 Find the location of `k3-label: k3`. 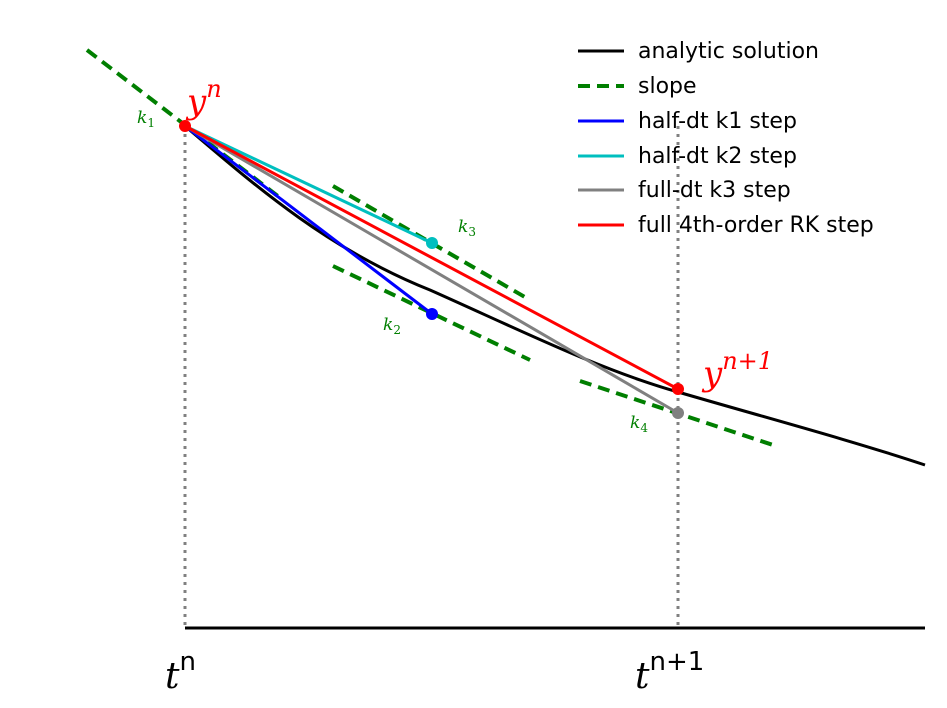

k3-label: k3 is located at coordinates (467, 228).